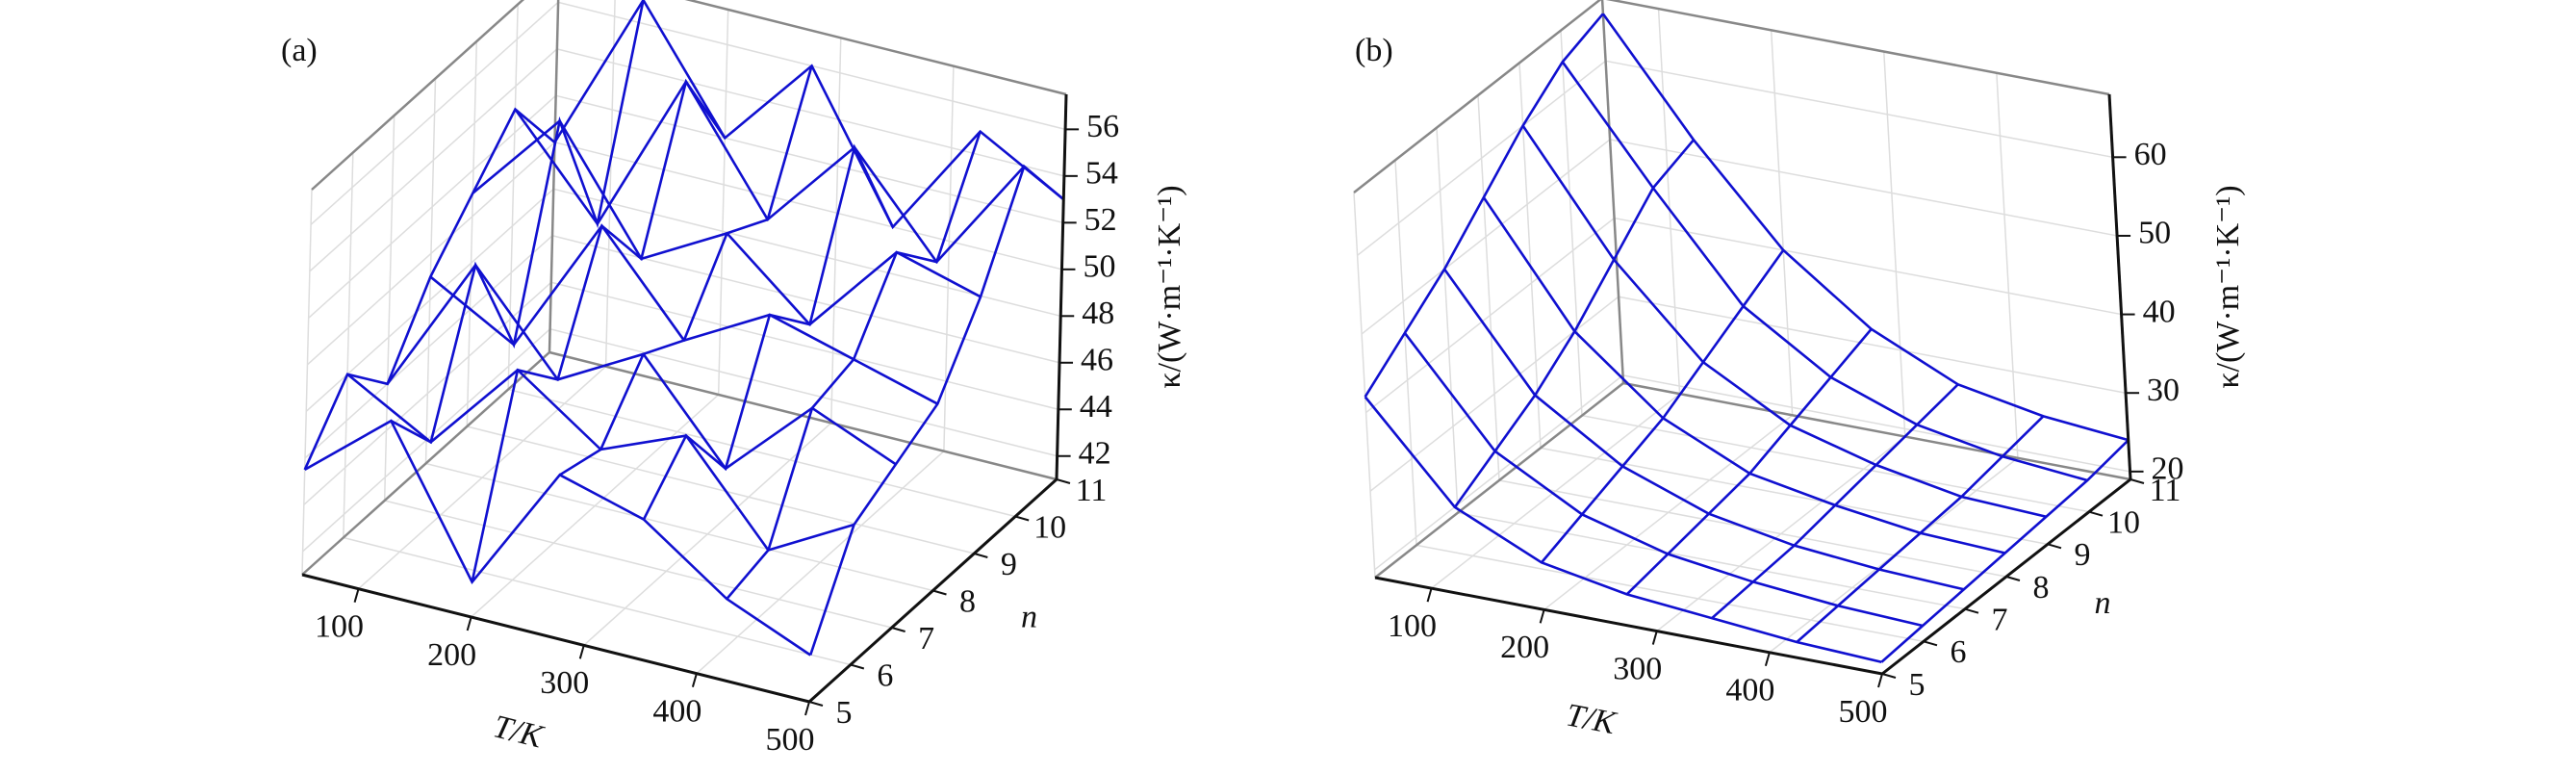 The width and height of the screenshot is (2576, 773). I want to click on x-tick-label: 300, so click(1637, 668).